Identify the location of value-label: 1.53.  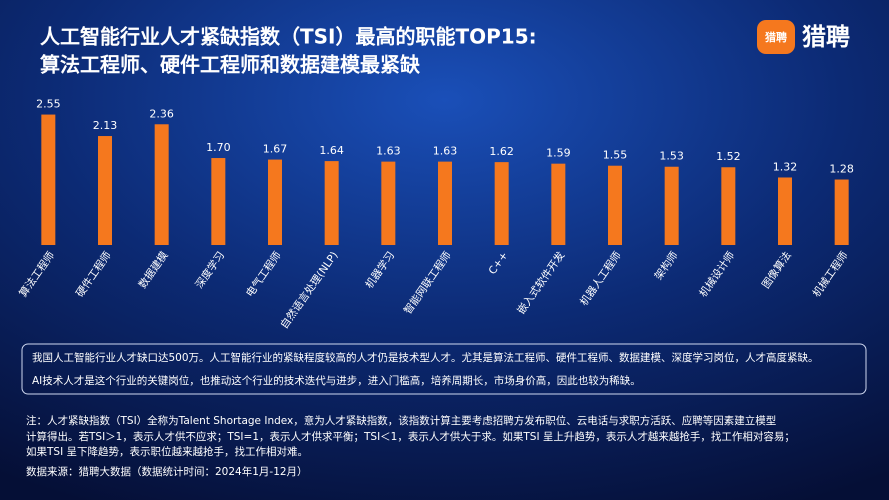
(671, 156).